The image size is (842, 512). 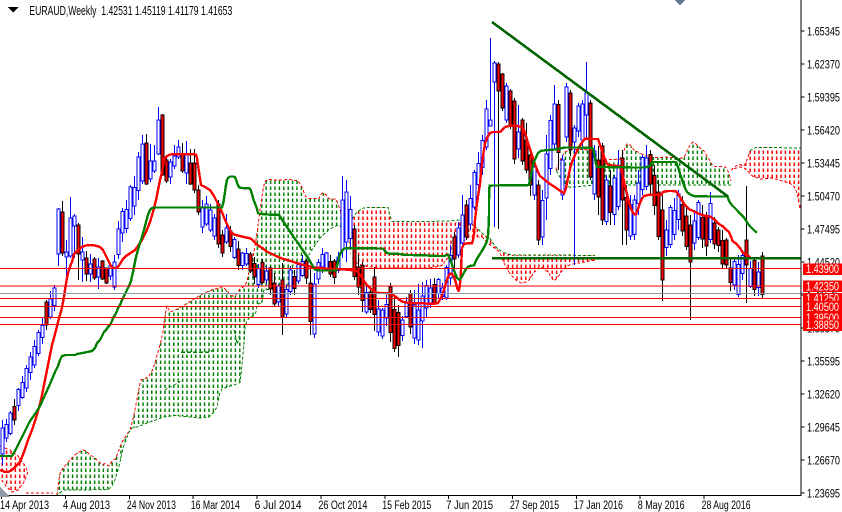 I want to click on svg-text: 27 Sep 2015, so click(x=534, y=506).